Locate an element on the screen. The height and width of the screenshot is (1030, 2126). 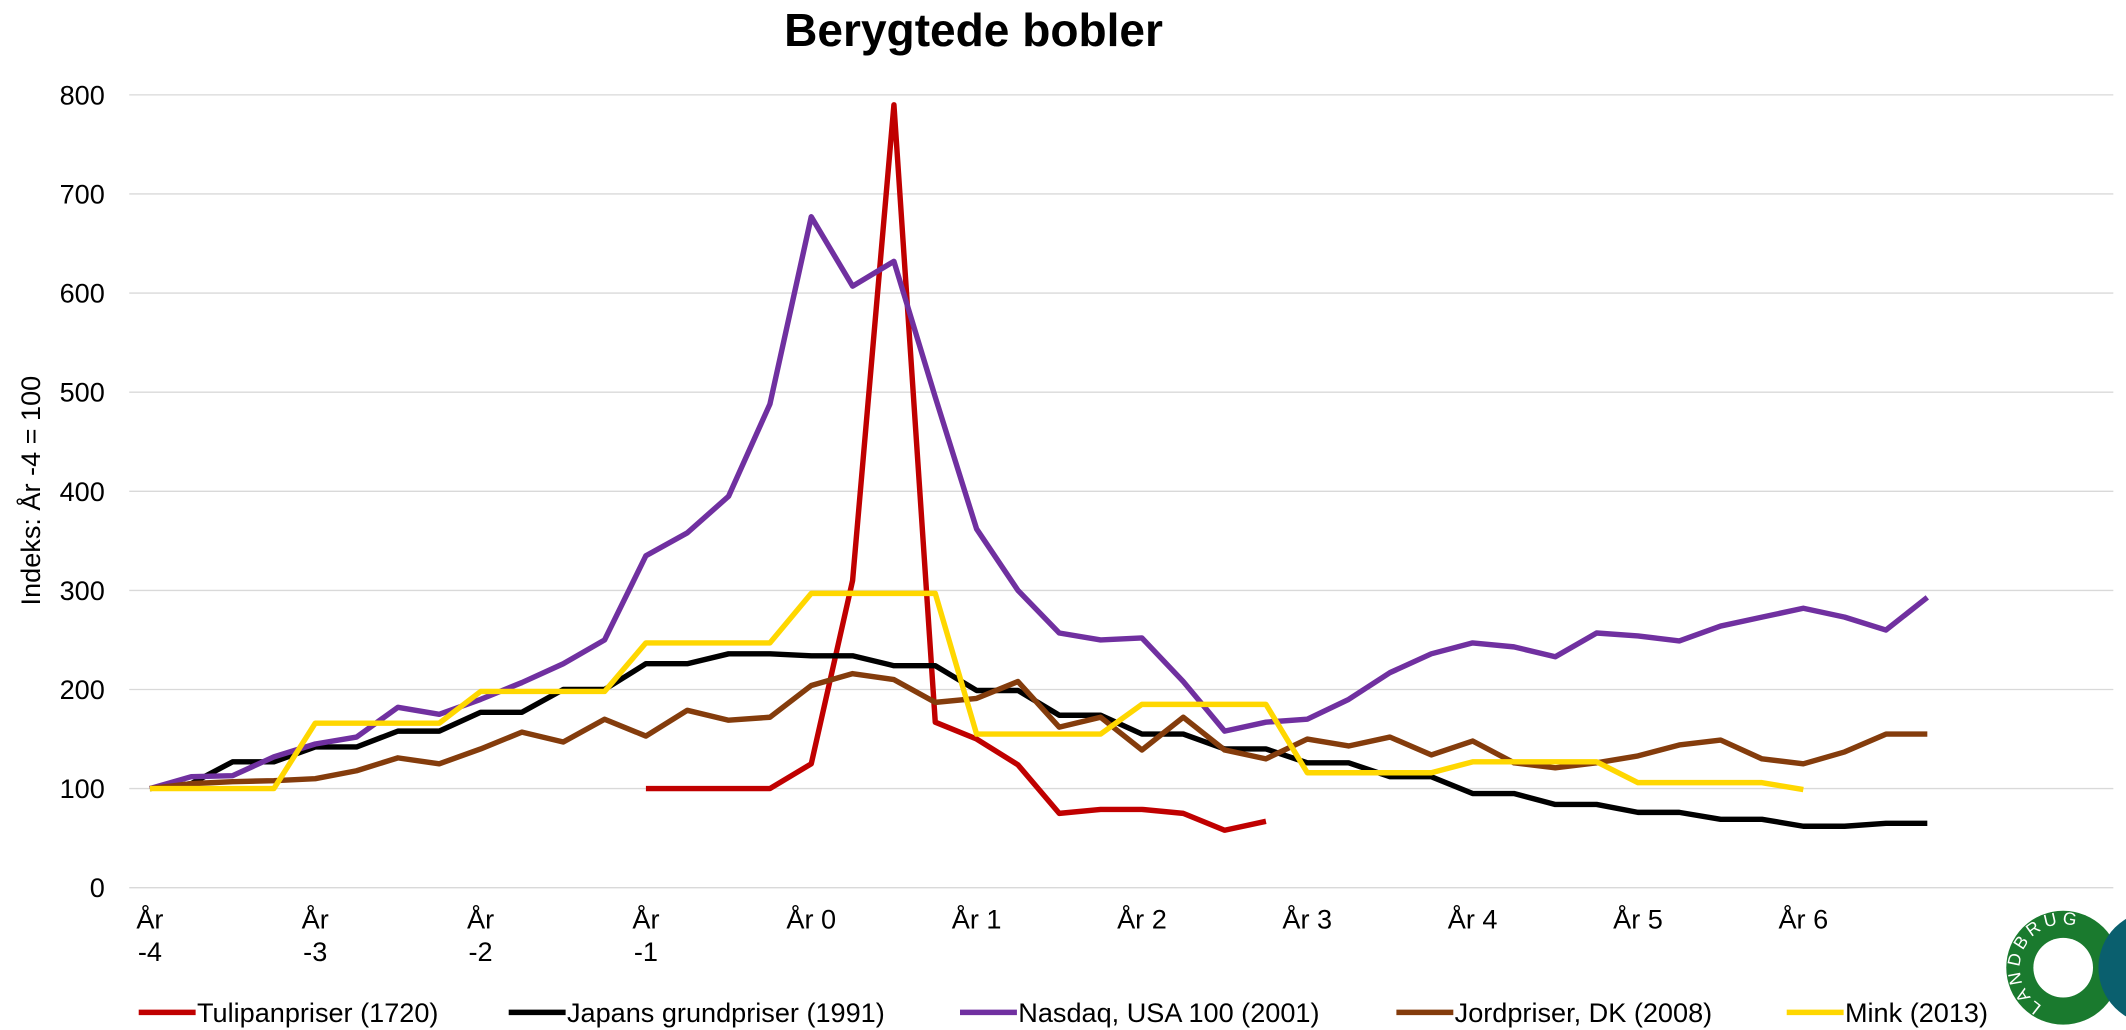
y-tick-label: 300 is located at coordinates (82, 590).